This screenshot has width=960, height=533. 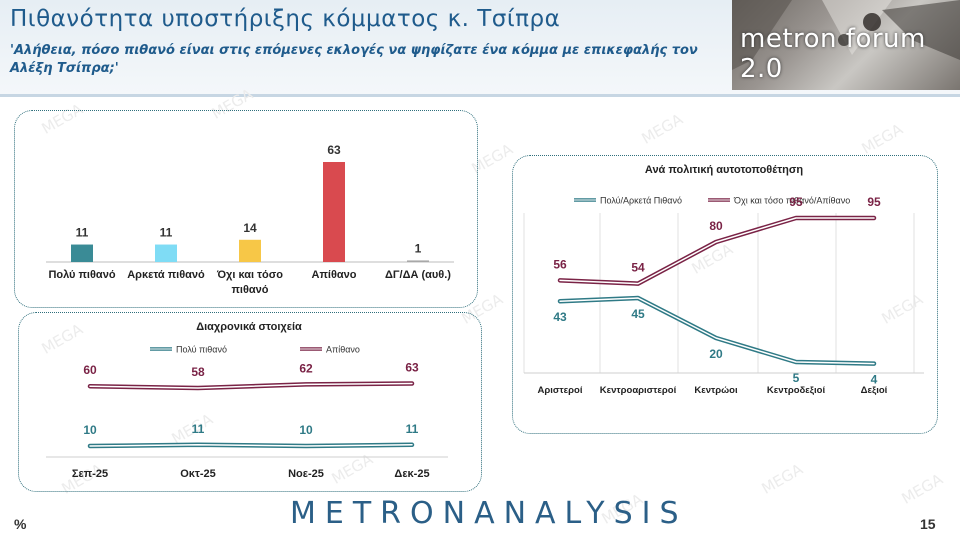 What do you see at coordinates (480, 95) in the screenshot?
I see `header-rule` at bounding box center [480, 95].